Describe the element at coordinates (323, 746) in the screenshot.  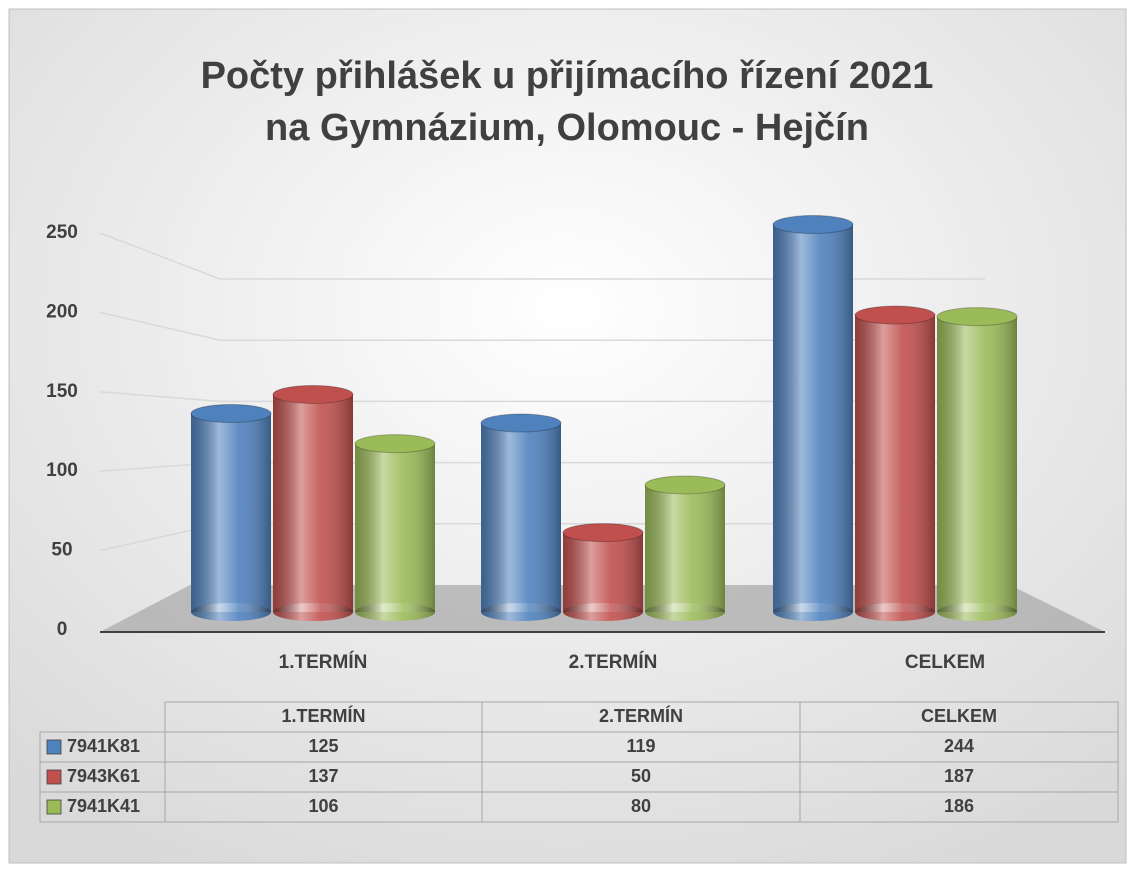
I see `table-value: 125` at that location.